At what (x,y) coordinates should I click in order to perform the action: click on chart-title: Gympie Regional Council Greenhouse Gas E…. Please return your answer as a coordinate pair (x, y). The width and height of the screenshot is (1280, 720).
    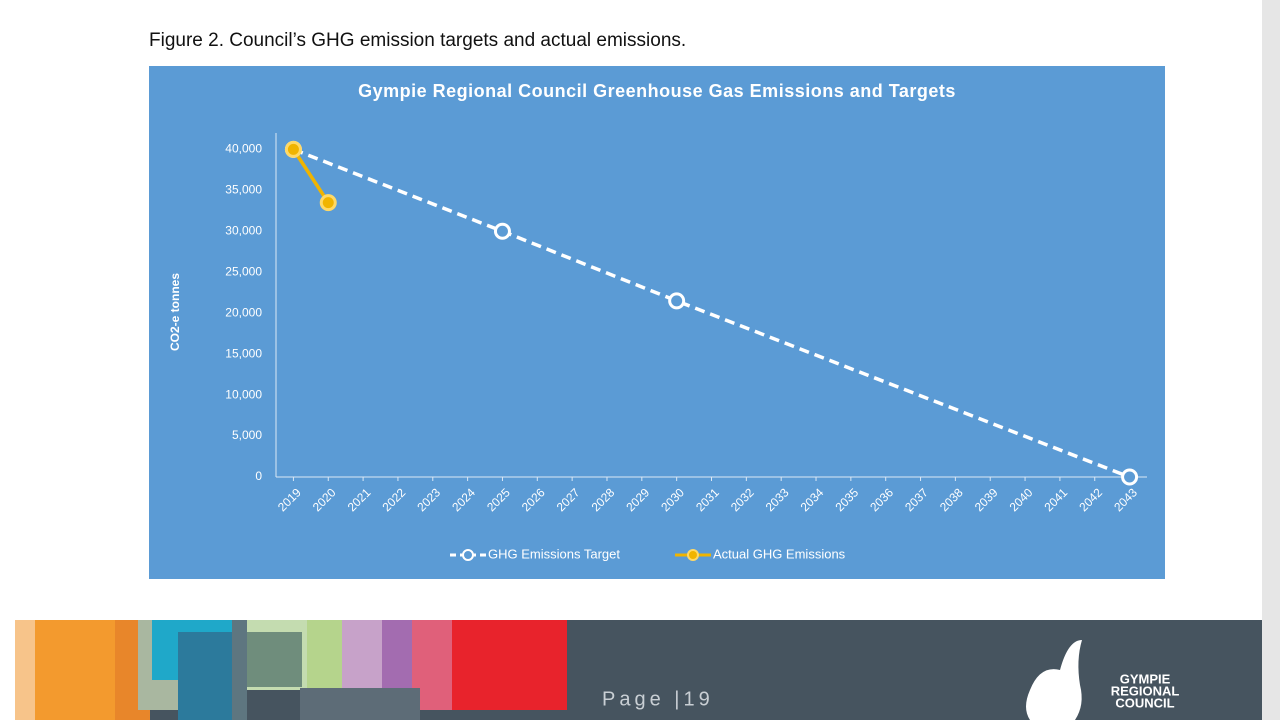
    Looking at the image, I should click on (657, 91).